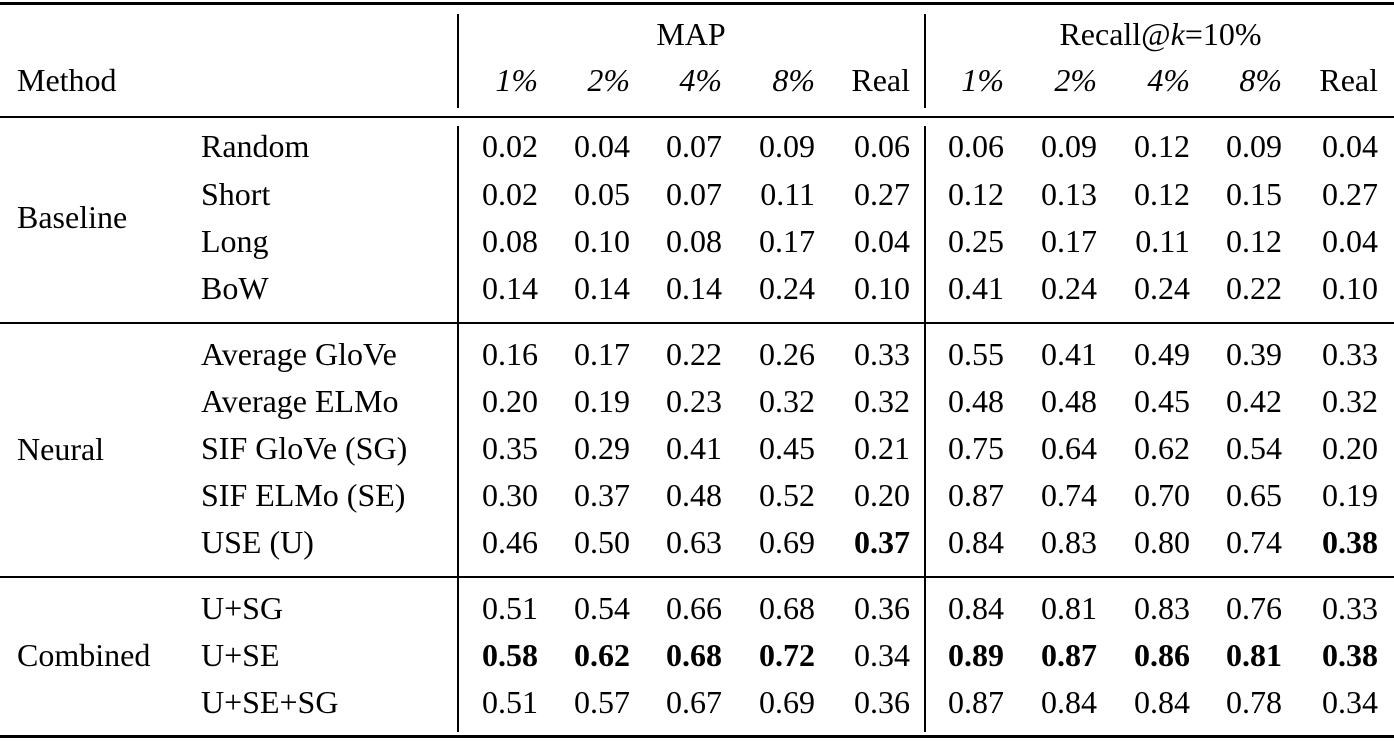 The width and height of the screenshot is (1394, 741). What do you see at coordinates (1350, 702) in the screenshot?
I see `recall-value: 0.34` at bounding box center [1350, 702].